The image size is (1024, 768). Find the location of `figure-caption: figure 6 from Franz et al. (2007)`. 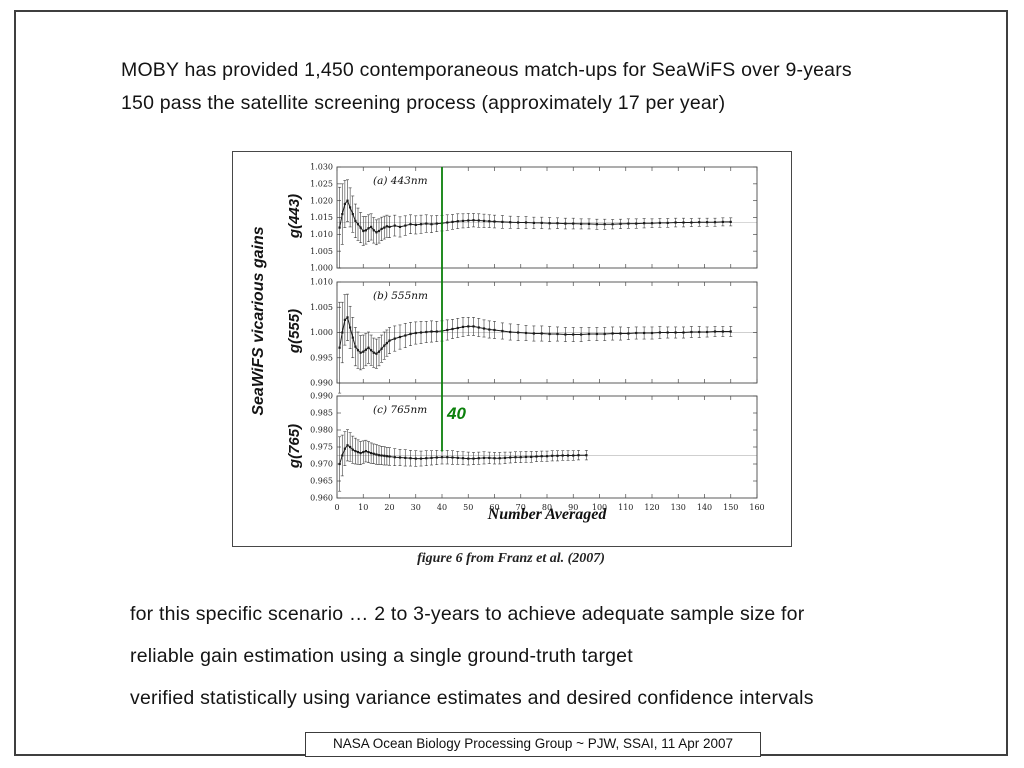

figure-caption: figure 6 from Franz et al. (2007) is located at coordinates (511, 558).